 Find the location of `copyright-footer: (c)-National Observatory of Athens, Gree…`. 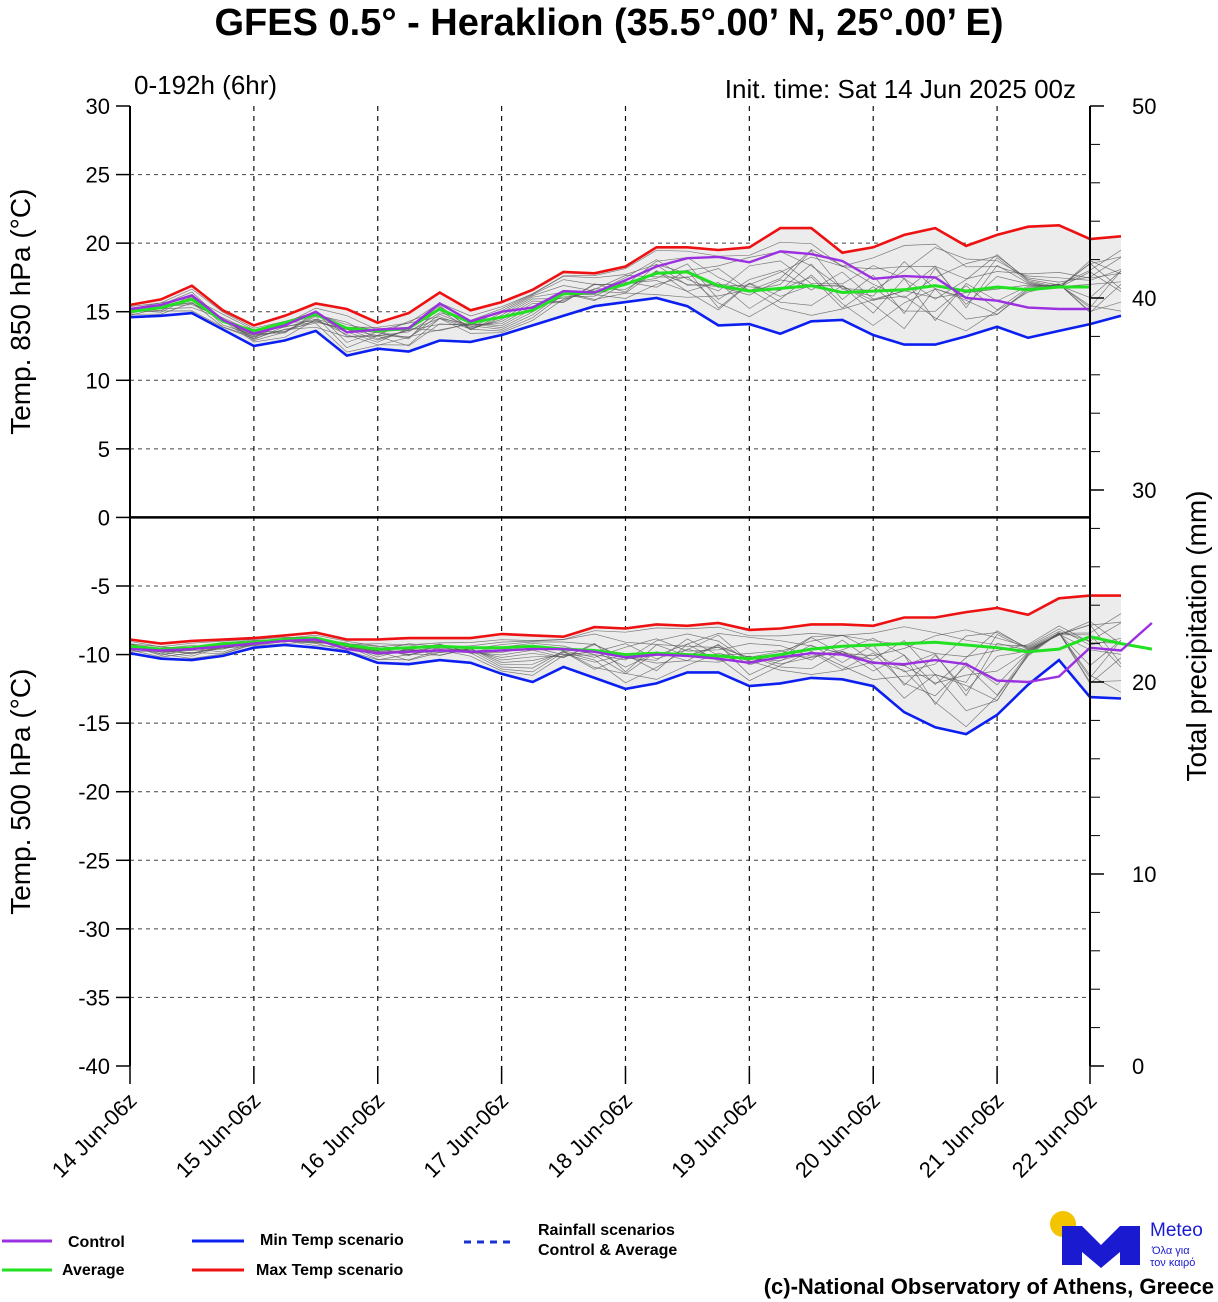

copyright-footer: (c)-National Observatory of Athens, Gree… is located at coordinates (988, 1286).